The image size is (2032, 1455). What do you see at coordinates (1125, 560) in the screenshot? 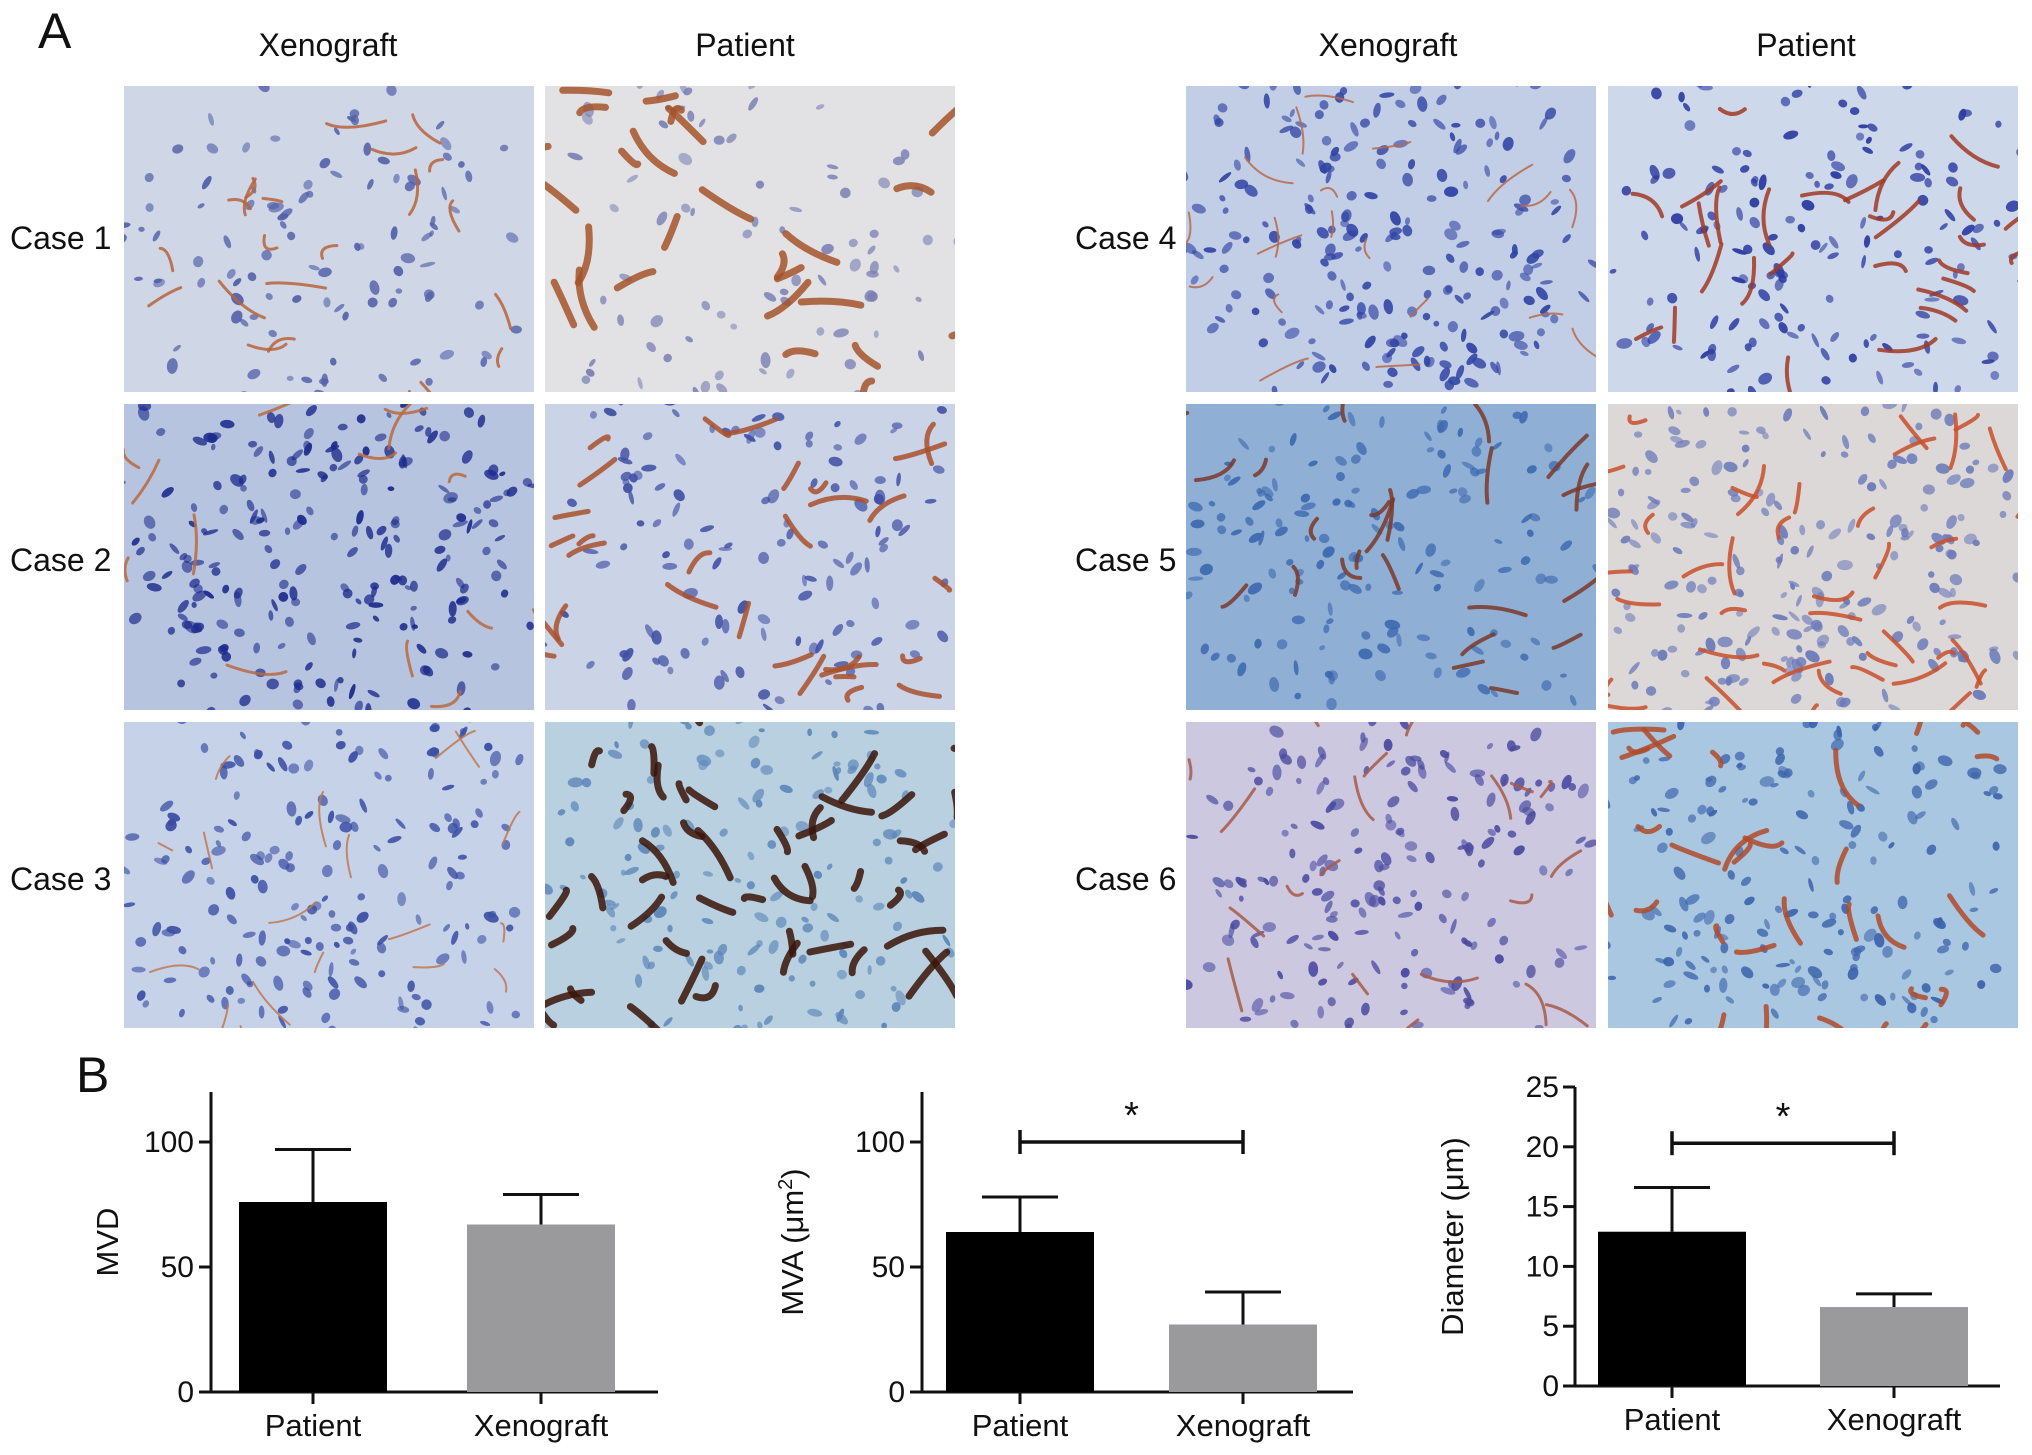
I see `row-label-case-5: Case 5` at bounding box center [1125, 560].